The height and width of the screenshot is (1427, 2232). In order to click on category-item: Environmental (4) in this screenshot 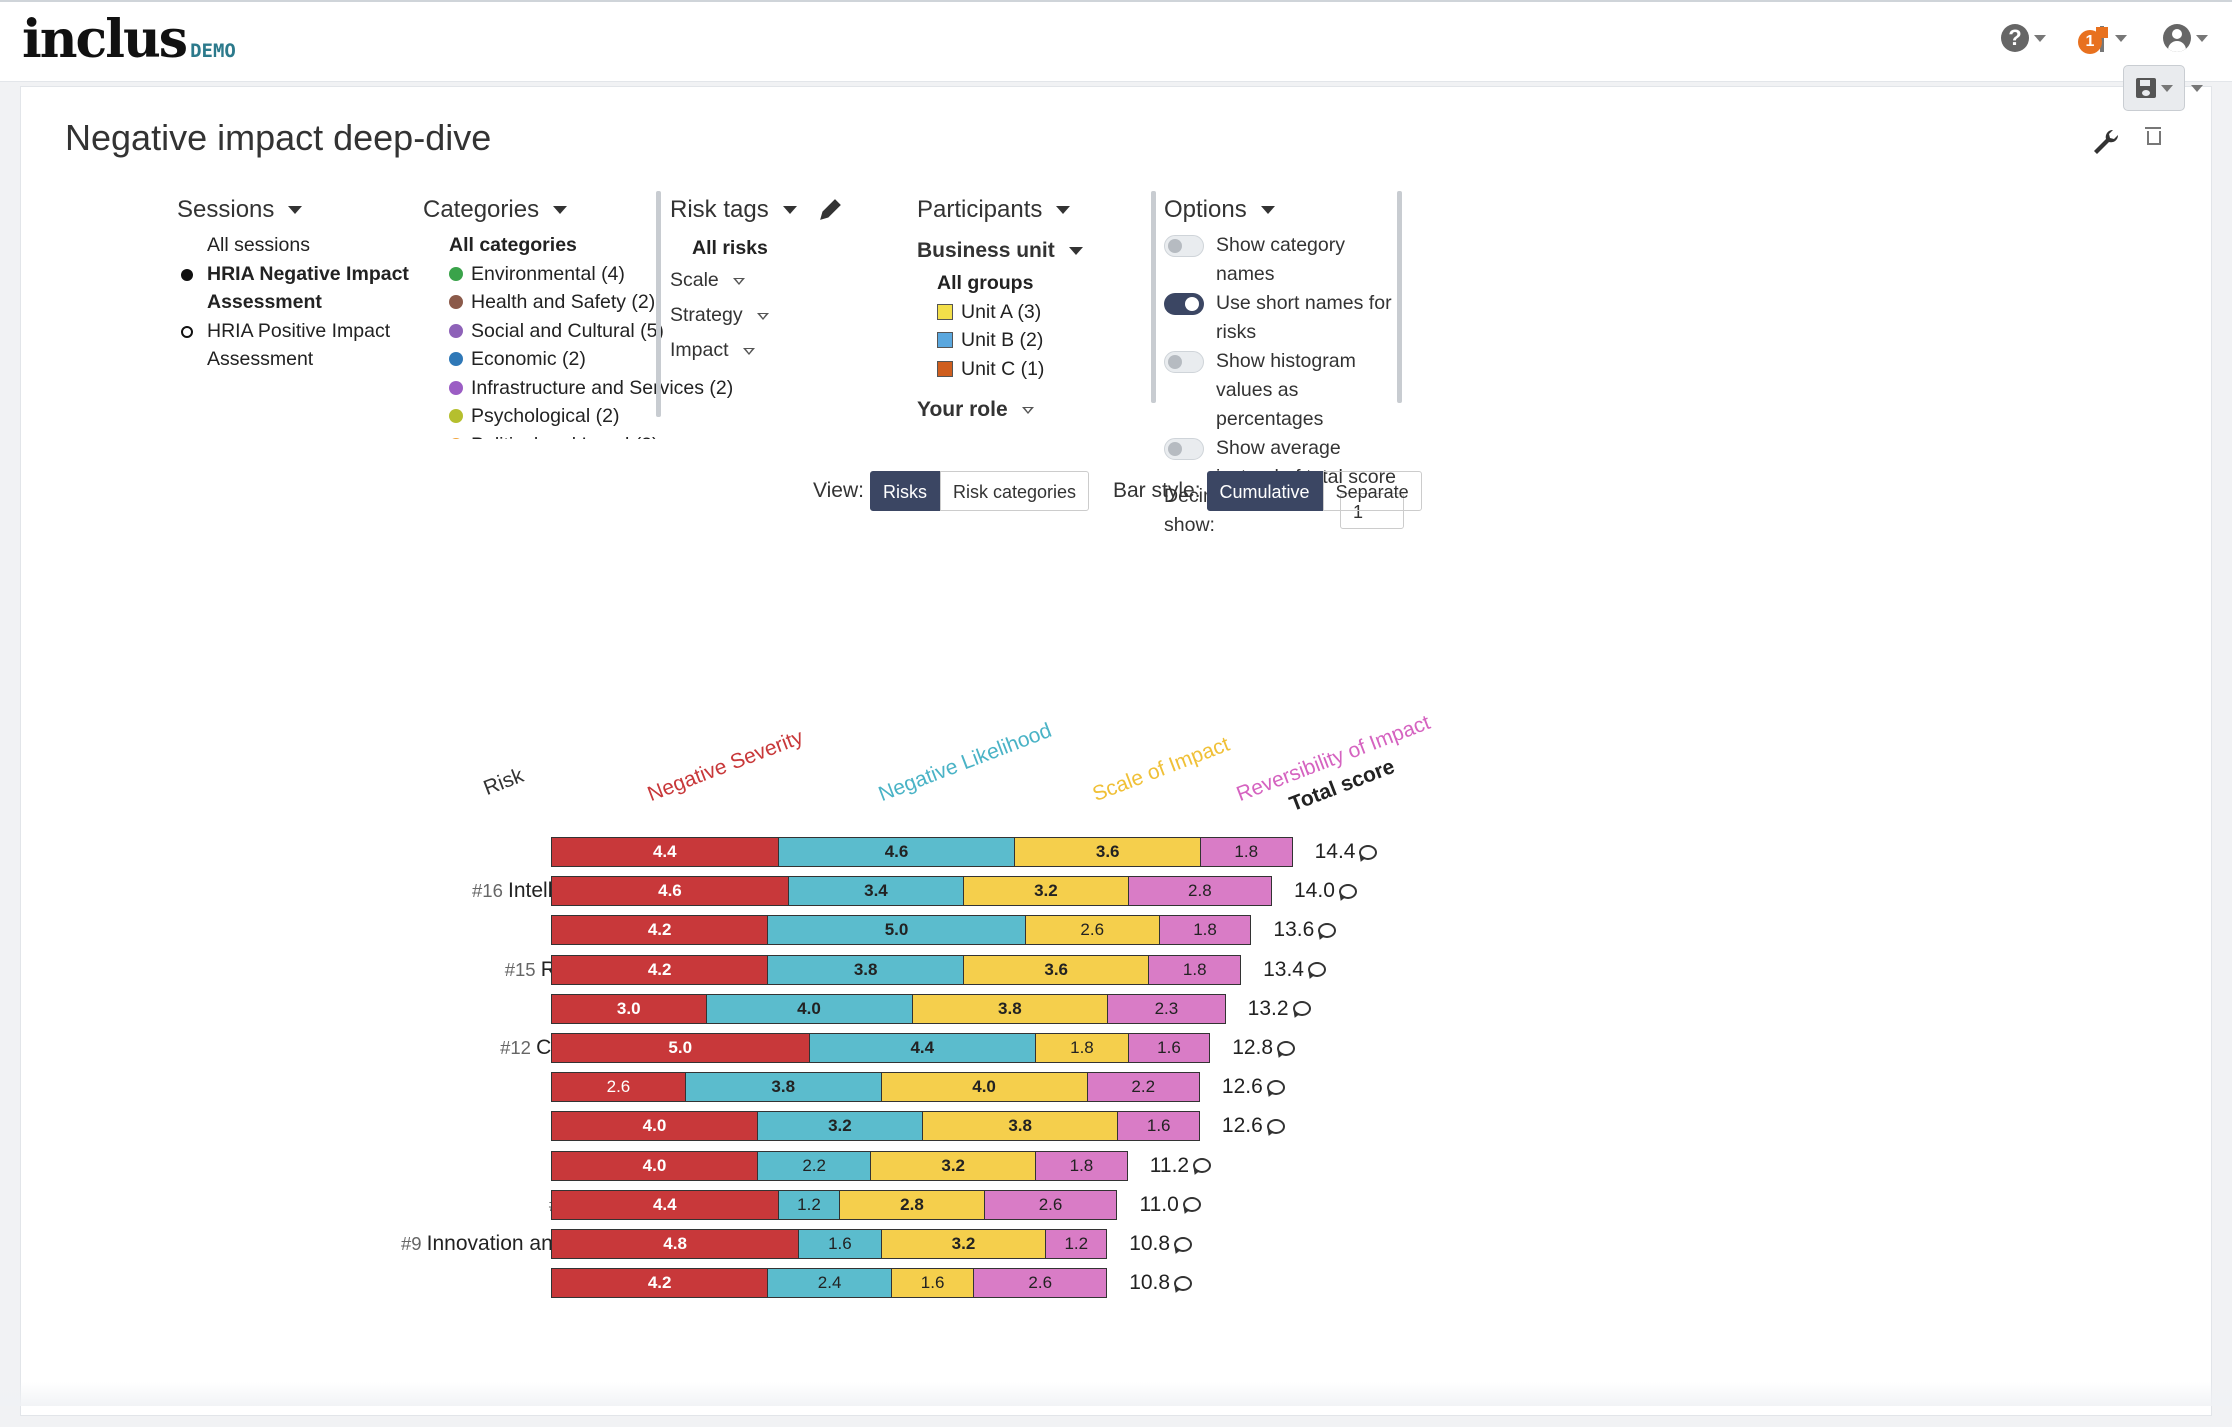, I will do `click(601, 274)`.